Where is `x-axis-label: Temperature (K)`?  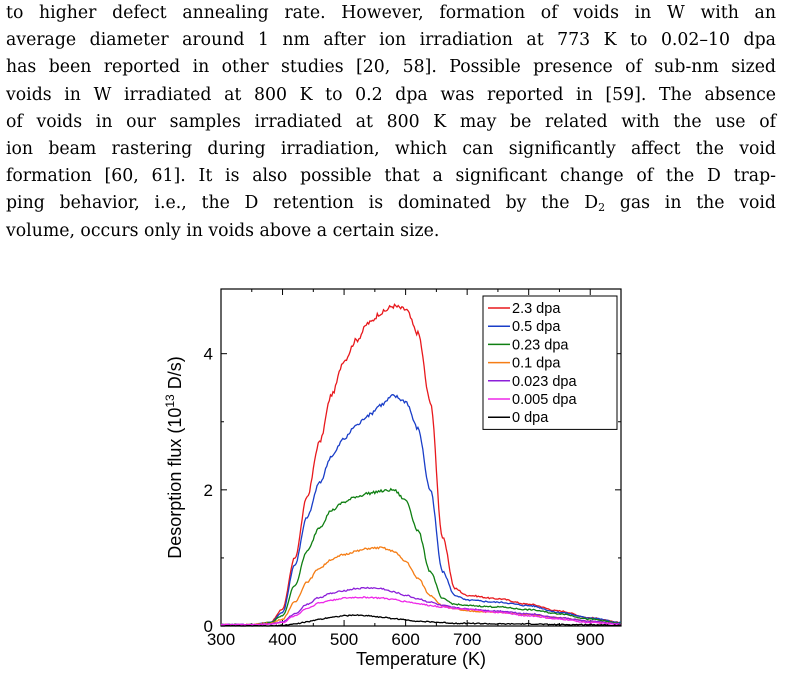
x-axis-label: Temperature (K) is located at coordinates (421, 659).